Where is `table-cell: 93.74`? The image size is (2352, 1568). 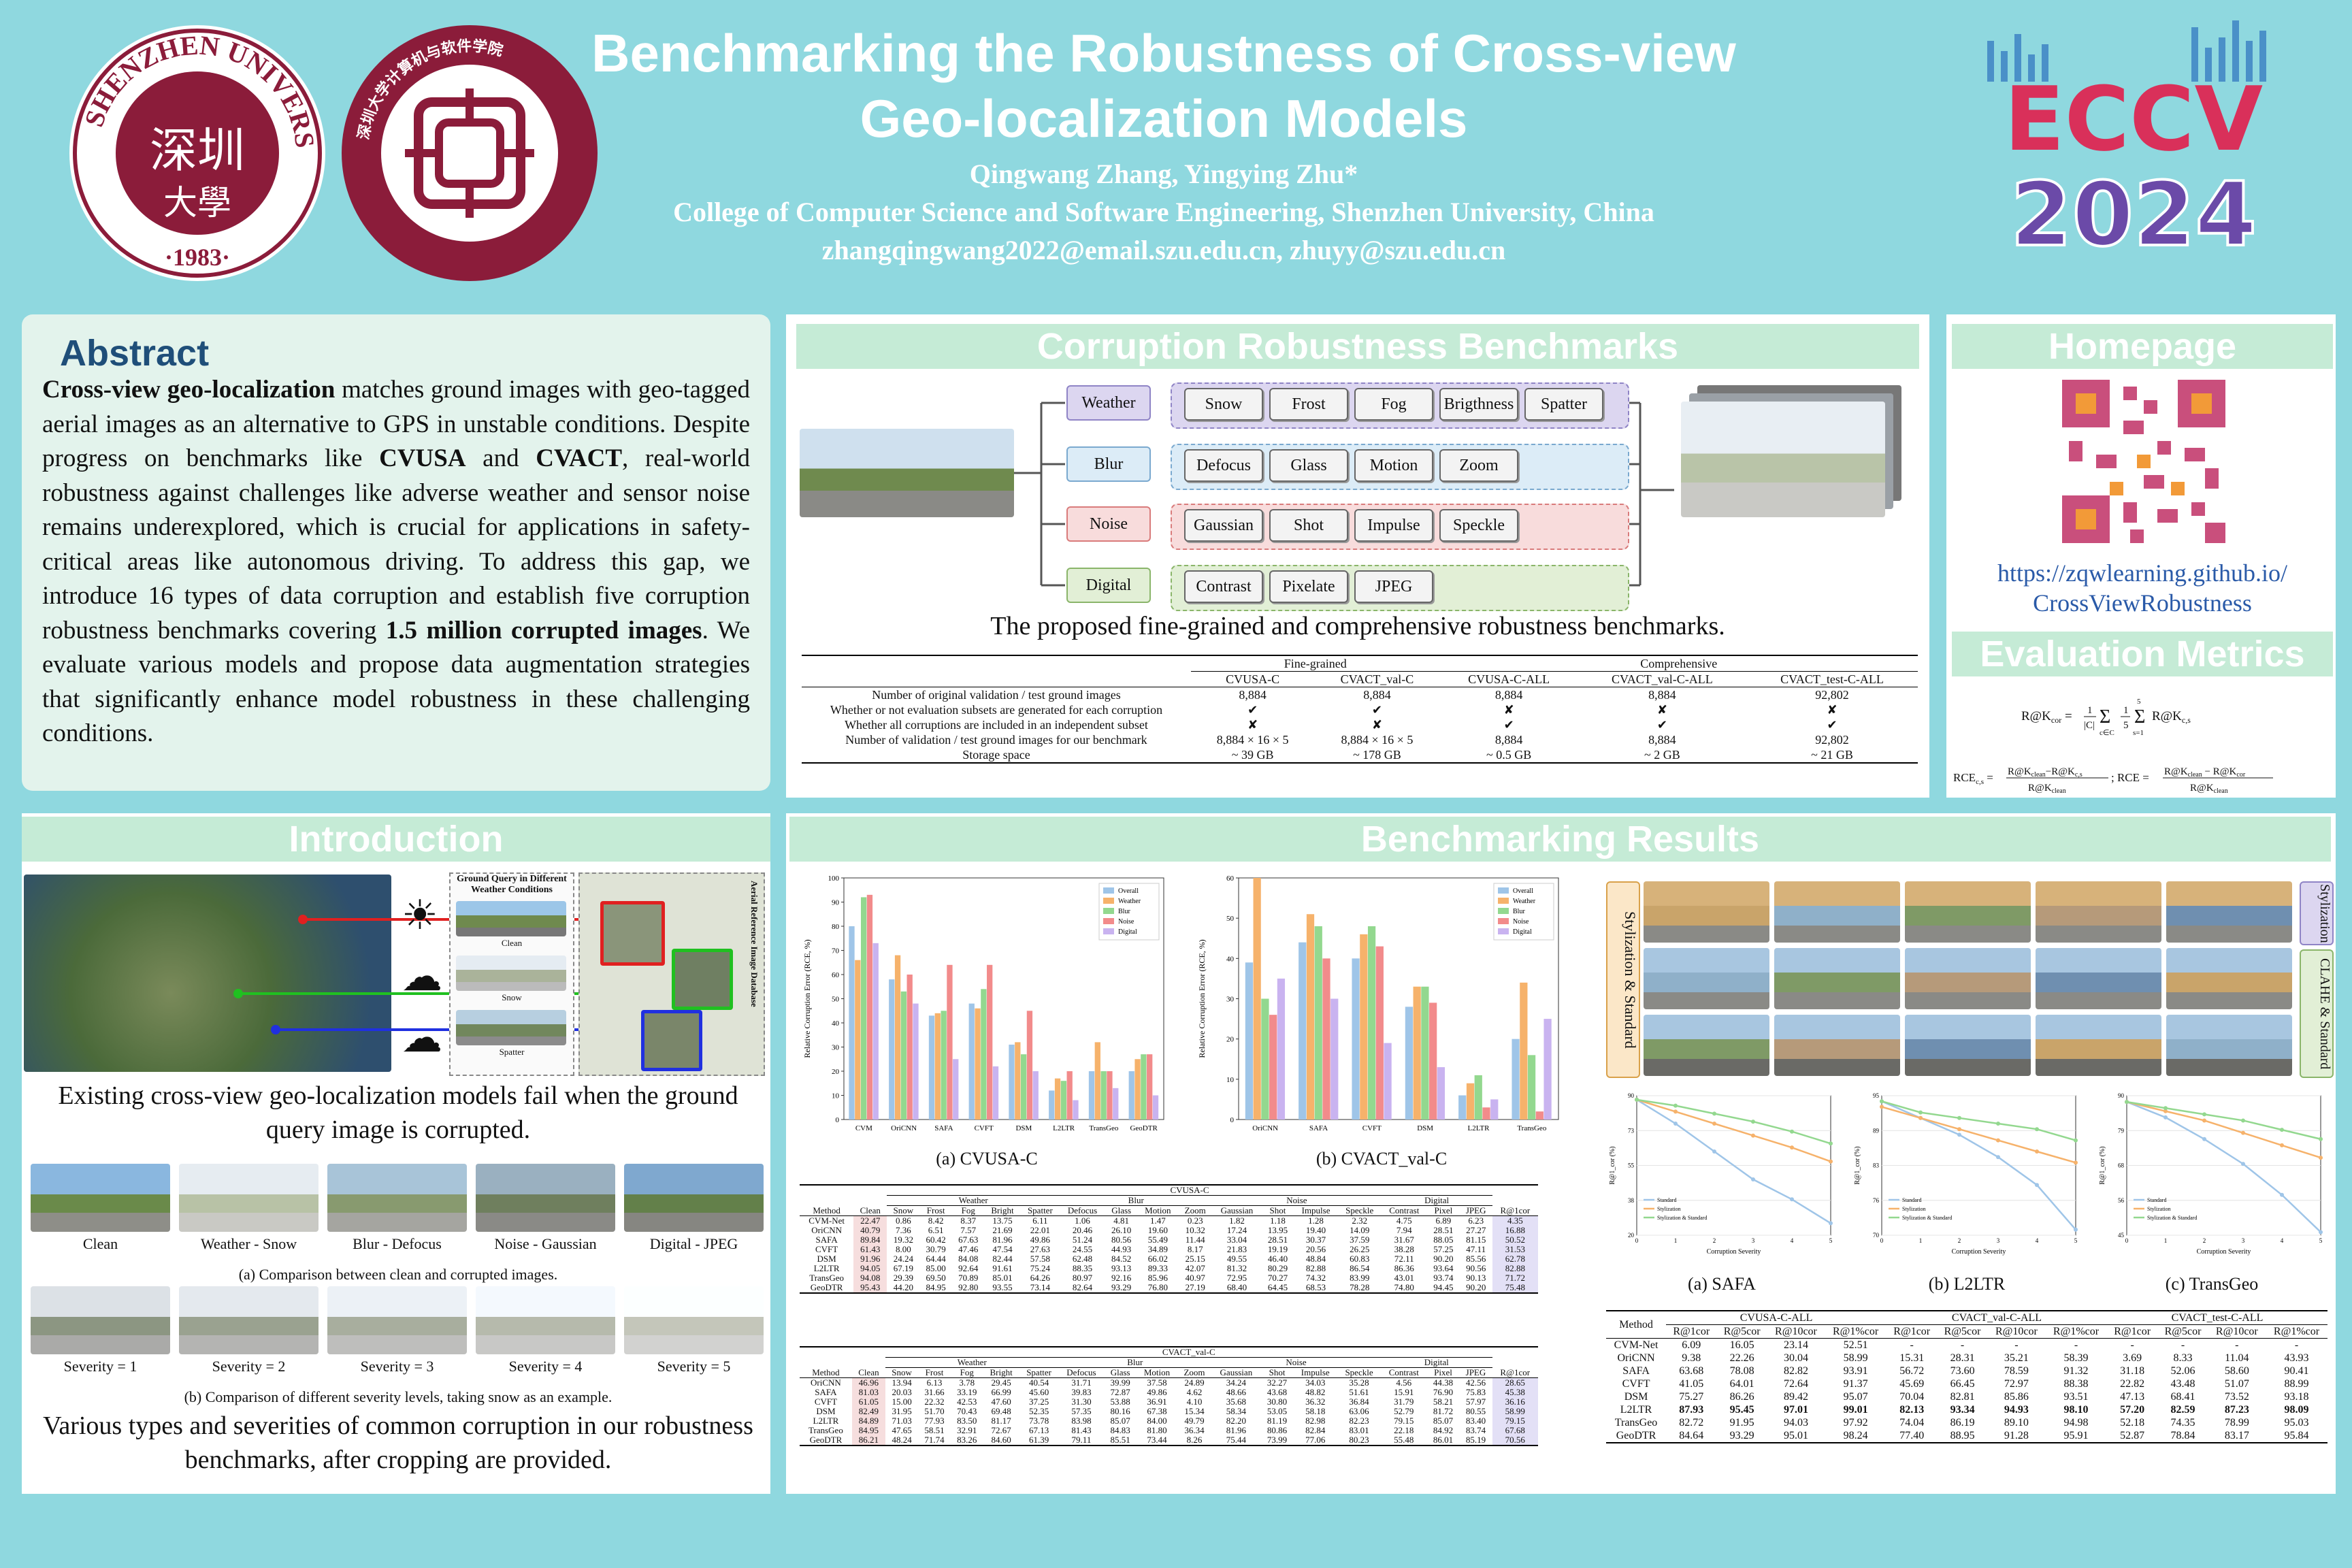
table-cell: 93.74 is located at coordinates (1444, 1278).